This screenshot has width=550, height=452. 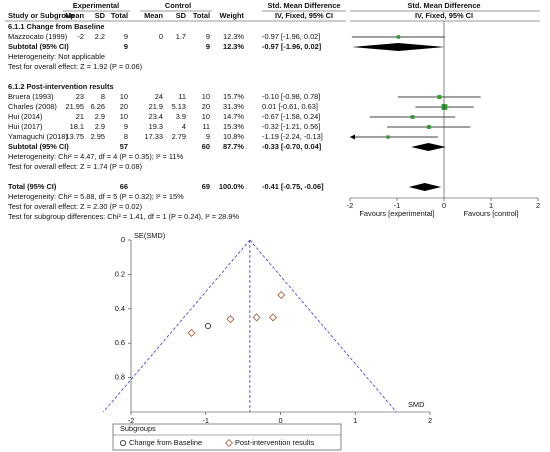 I want to click on favours-label: Favours [control], so click(x=490, y=213).